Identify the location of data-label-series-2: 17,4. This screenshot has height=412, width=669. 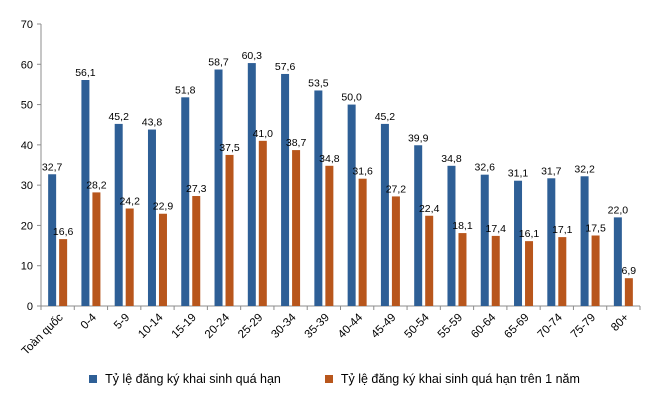
(496, 229).